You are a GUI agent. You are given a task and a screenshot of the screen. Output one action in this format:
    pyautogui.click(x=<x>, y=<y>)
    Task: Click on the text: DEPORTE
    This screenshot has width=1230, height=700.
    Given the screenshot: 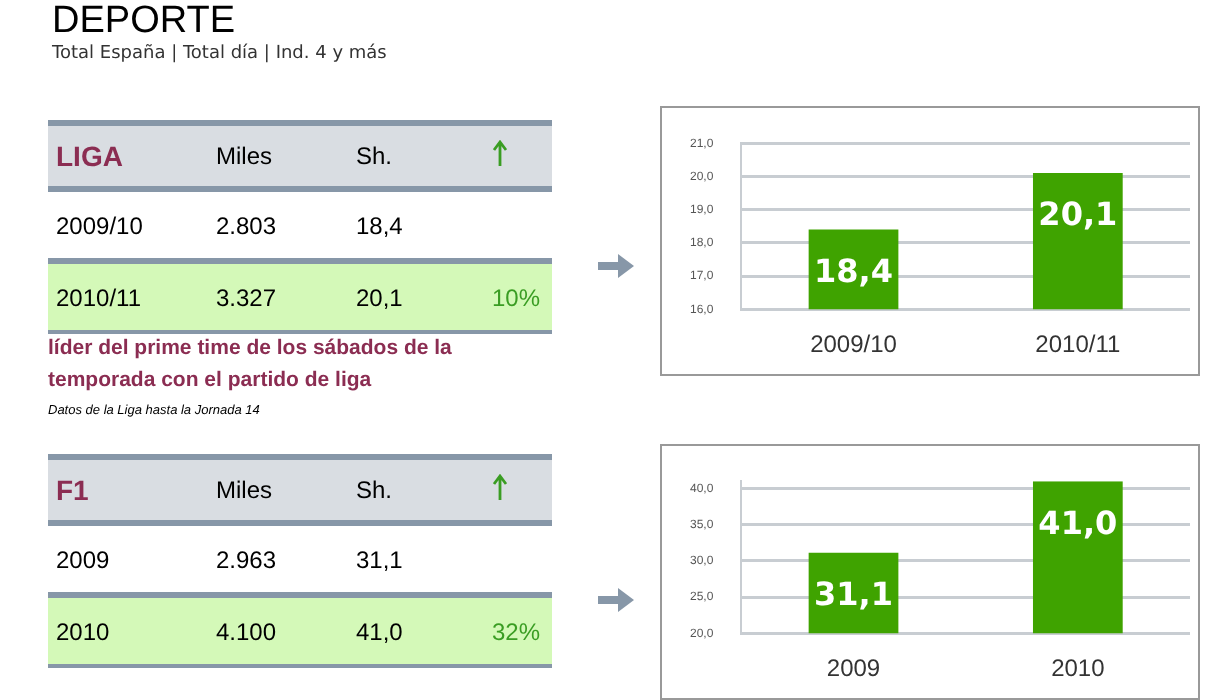 What is the action you would take?
    pyautogui.click(x=144, y=21)
    